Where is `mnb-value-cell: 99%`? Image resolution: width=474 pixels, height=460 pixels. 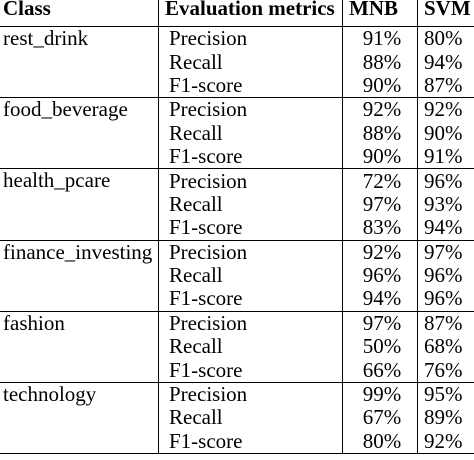
mnb-value-cell: 99% is located at coordinates (380, 394).